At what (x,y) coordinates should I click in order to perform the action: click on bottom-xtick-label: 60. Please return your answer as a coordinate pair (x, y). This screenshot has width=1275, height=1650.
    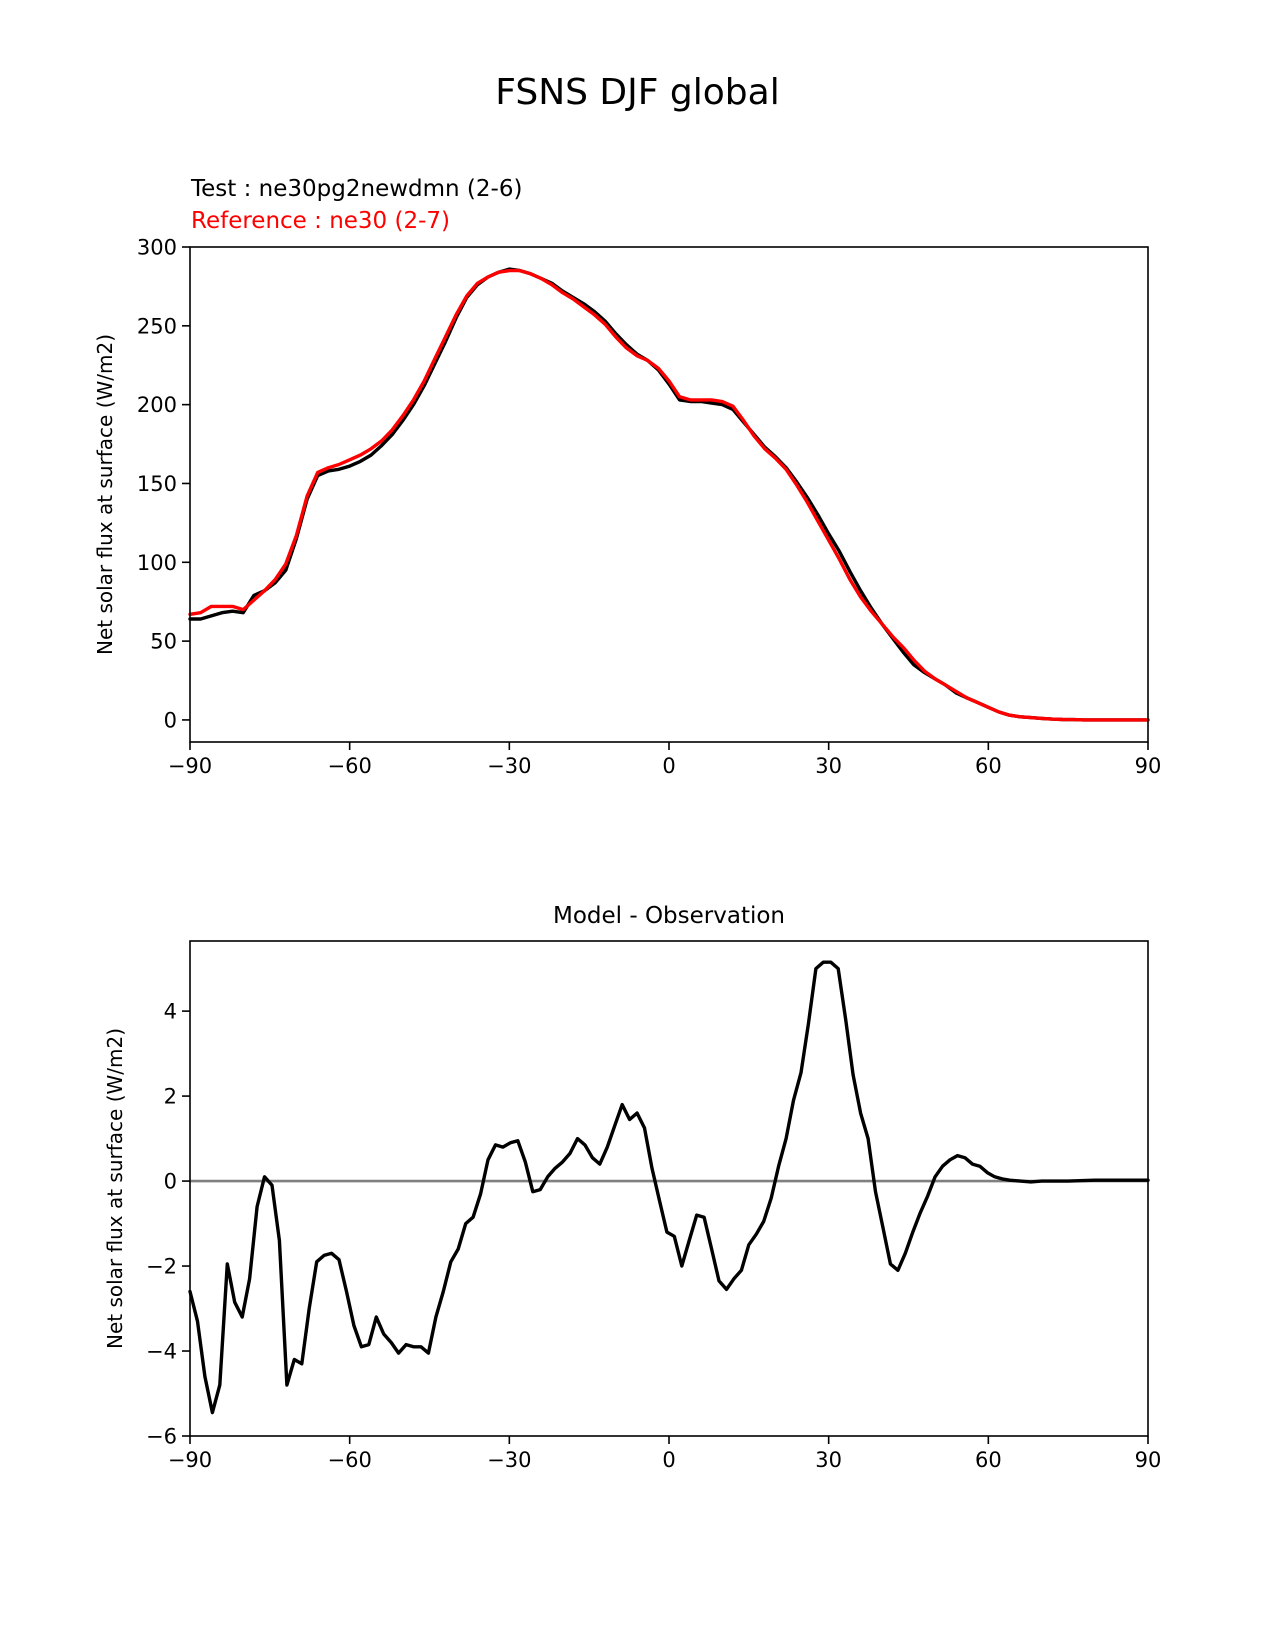
    Looking at the image, I should click on (988, 1460).